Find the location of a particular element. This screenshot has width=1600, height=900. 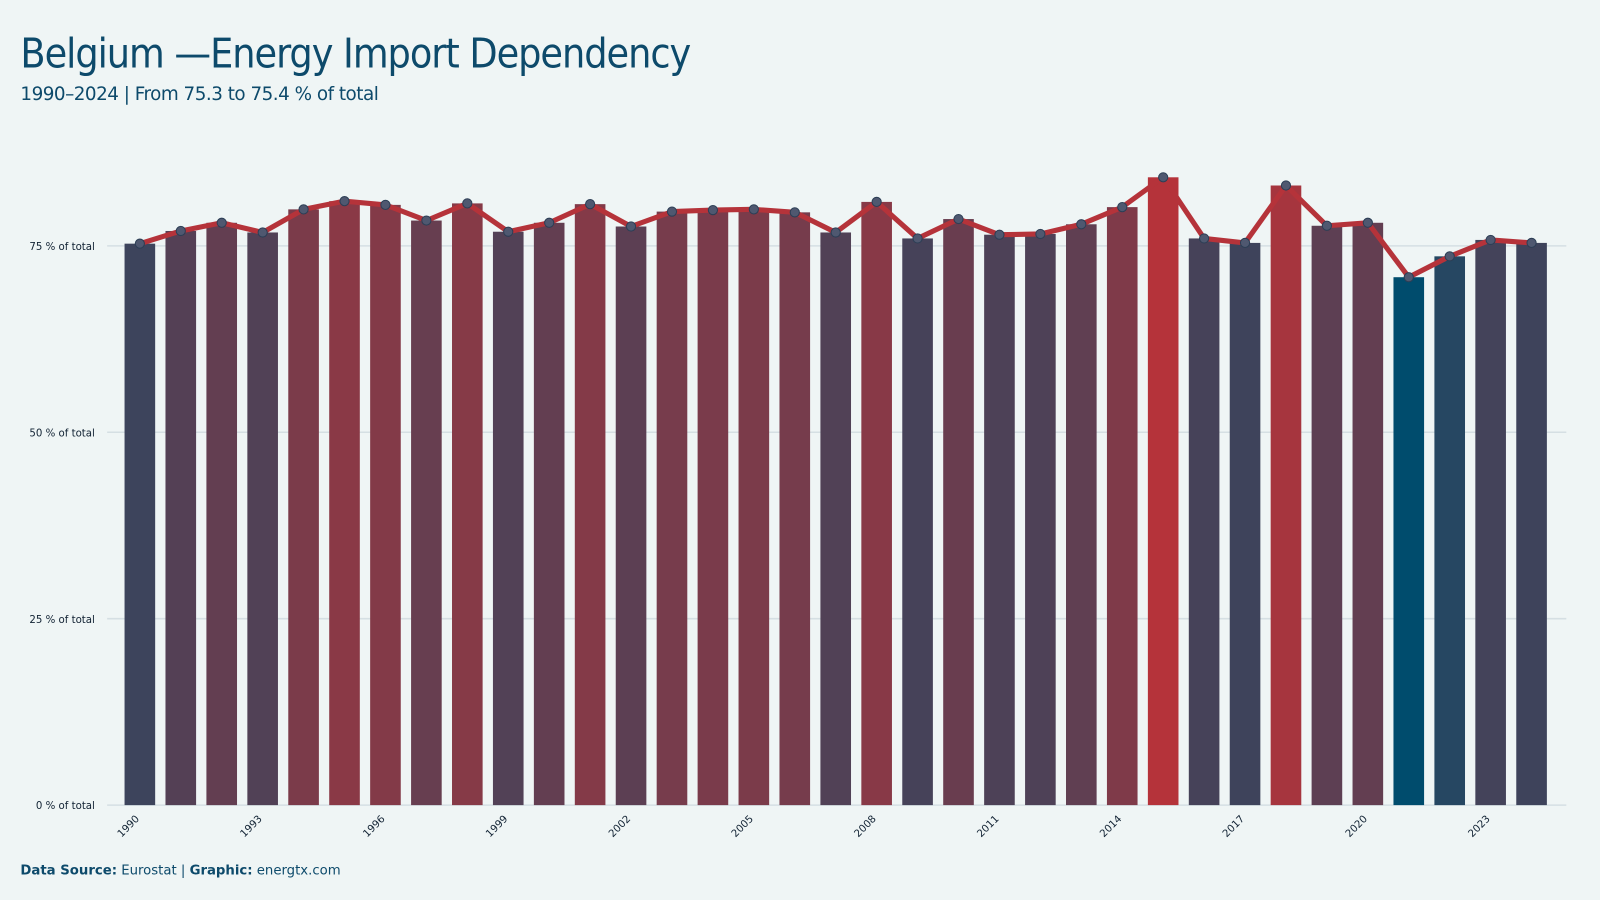

chart-subtitle: 1990–2024 | From 75.3 to 75.4 % of total is located at coordinates (199, 94).